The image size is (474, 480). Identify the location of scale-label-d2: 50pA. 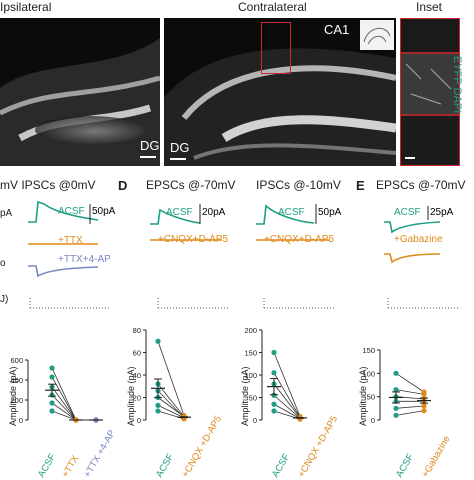
(330, 212).